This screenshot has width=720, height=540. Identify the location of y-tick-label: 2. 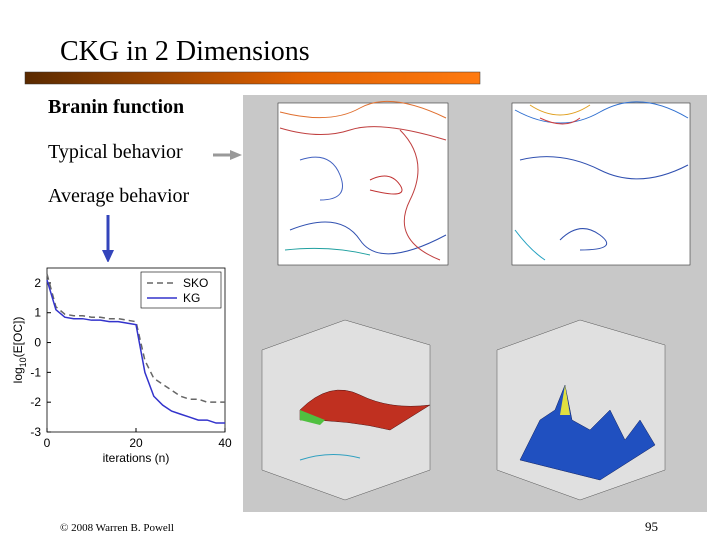
(37, 283).